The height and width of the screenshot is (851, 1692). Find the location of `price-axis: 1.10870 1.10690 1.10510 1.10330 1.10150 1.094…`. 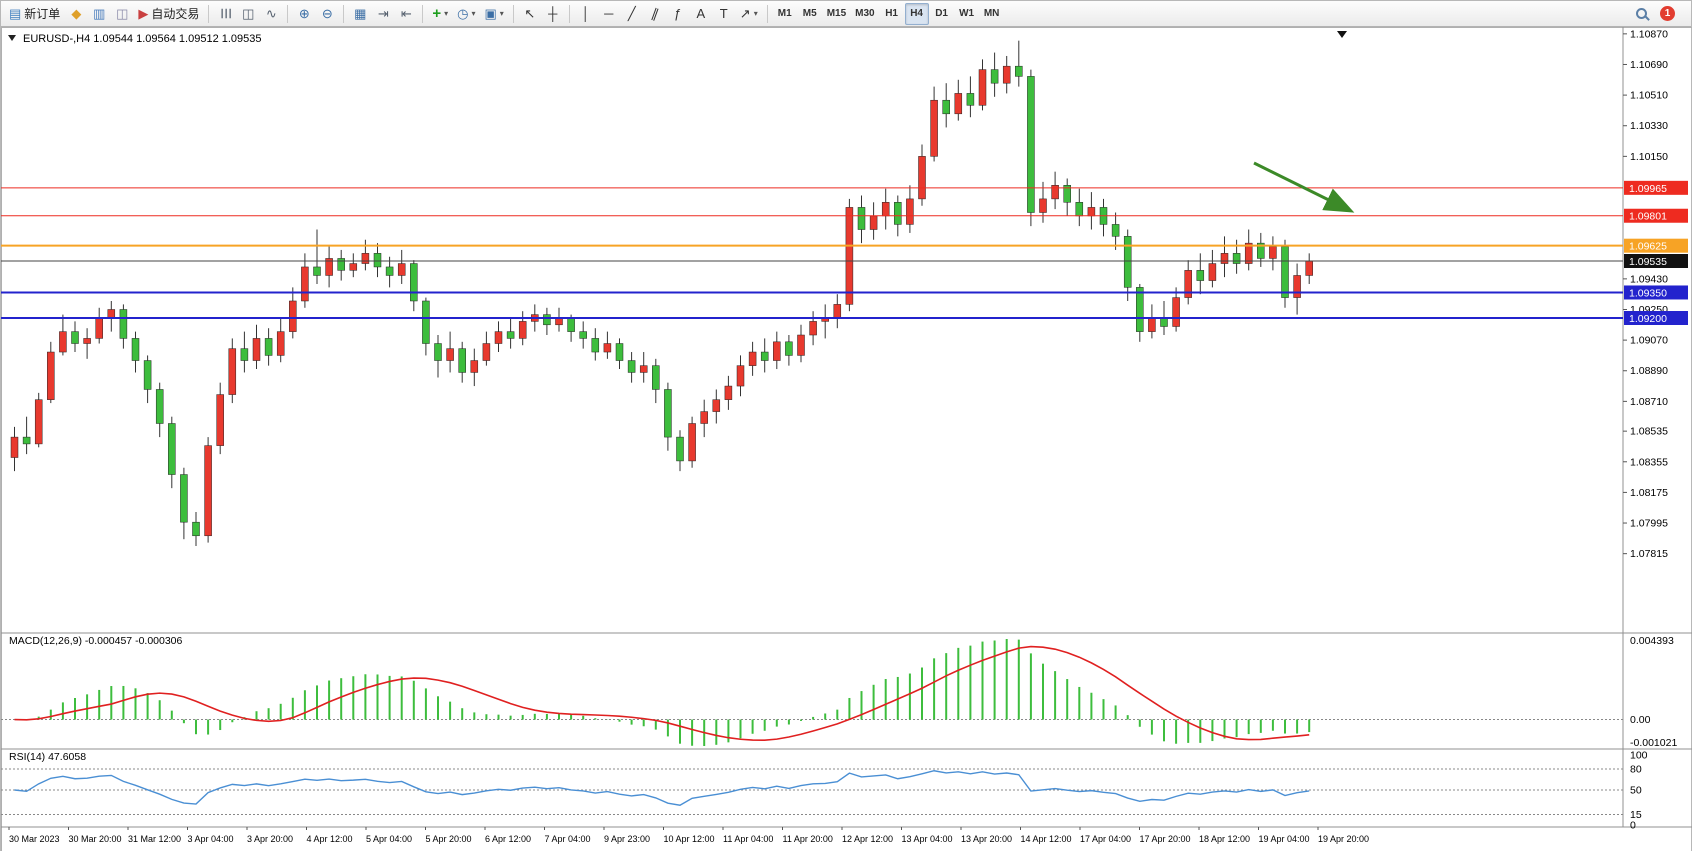

price-axis: 1.10870 1.10690 1.10510 1.10330 1.10150 1.094… is located at coordinates (1655, 430).